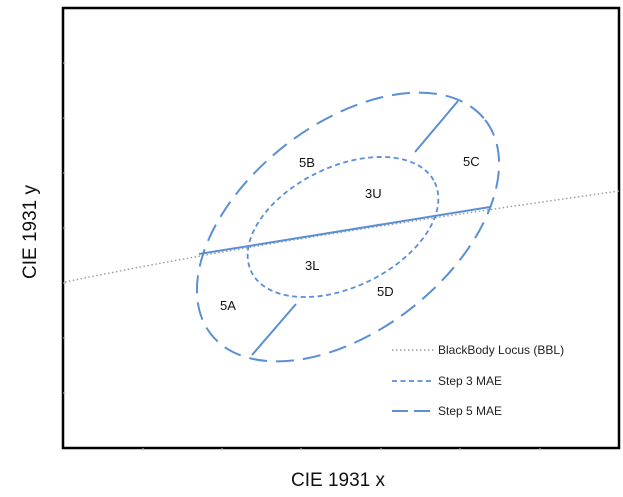 Image resolution: width=623 pixels, height=497 pixels. I want to click on divider-horizontal, so click(344, 230).